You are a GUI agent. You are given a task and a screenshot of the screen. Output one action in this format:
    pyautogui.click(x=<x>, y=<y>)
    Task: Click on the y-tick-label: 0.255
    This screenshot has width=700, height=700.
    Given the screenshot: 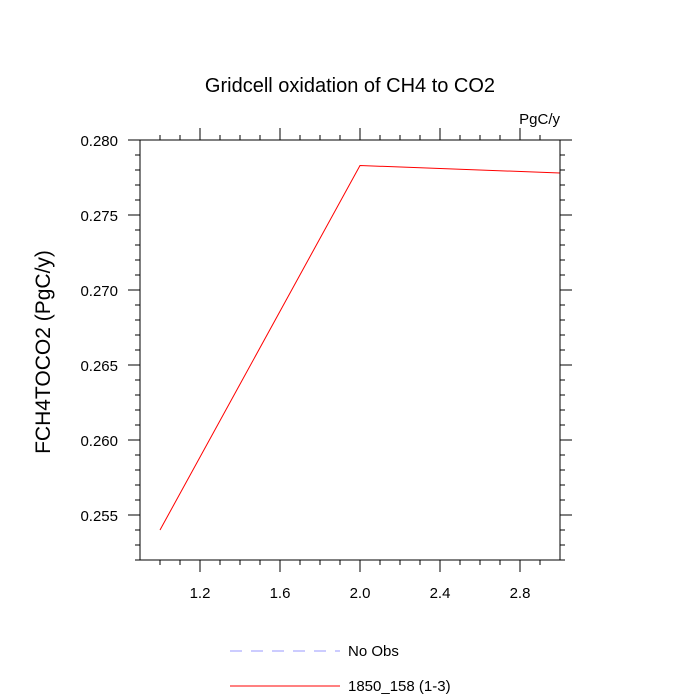 What is the action you would take?
    pyautogui.click(x=99, y=516)
    